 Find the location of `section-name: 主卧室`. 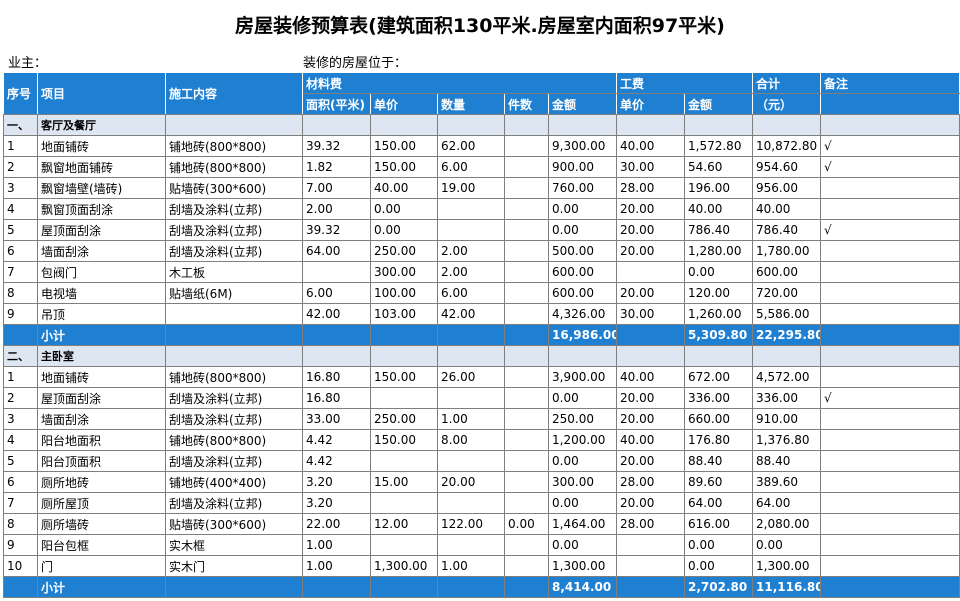

section-name: 主卧室 is located at coordinates (101, 356).